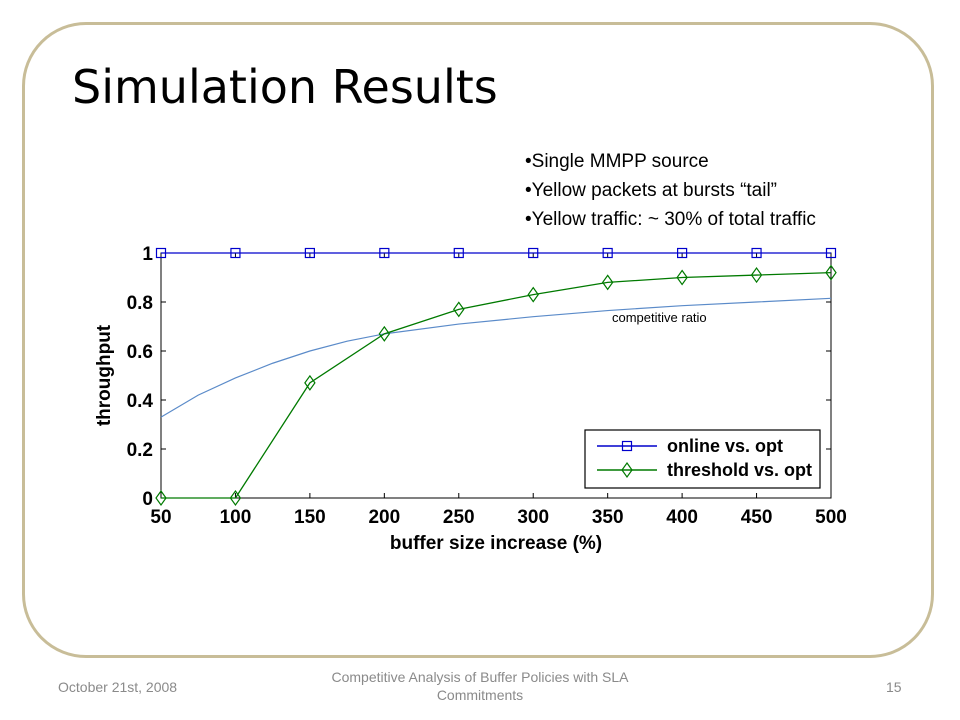 This screenshot has height=720, width=960. What do you see at coordinates (739, 470) in the screenshot?
I see `legend-label: threshold vs. opt` at bounding box center [739, 470].